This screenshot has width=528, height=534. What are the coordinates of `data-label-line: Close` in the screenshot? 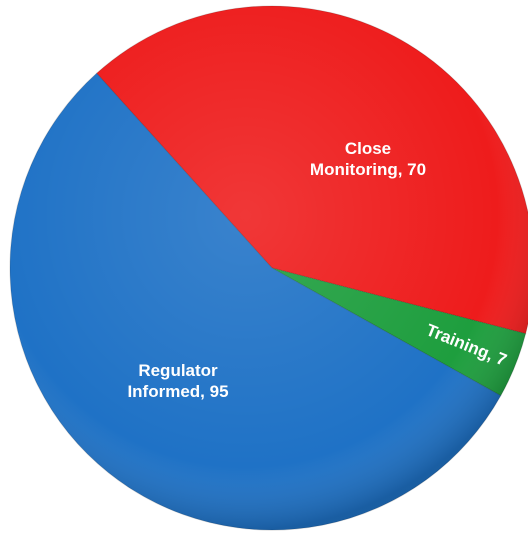 It's located at (368, 148).